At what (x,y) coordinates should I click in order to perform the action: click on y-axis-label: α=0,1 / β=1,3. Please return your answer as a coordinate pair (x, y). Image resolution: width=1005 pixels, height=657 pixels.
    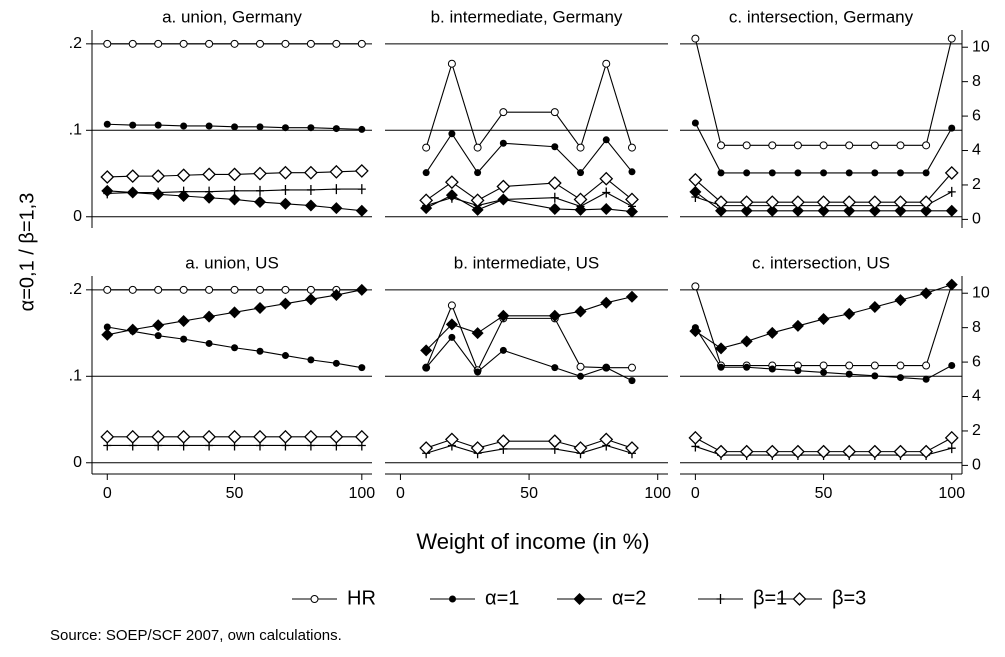
    Looking at the image, I should click on (27, 252).